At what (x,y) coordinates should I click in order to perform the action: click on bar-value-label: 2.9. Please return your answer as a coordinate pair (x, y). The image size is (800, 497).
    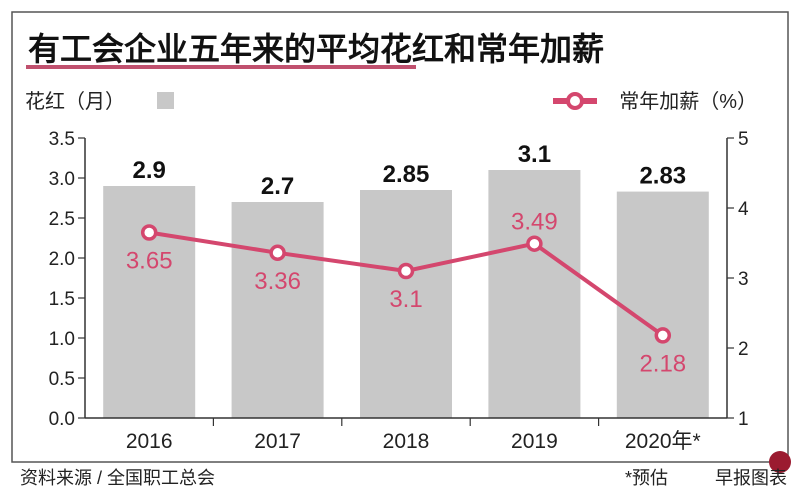
    Looking at the image, I should click on (149, 170).